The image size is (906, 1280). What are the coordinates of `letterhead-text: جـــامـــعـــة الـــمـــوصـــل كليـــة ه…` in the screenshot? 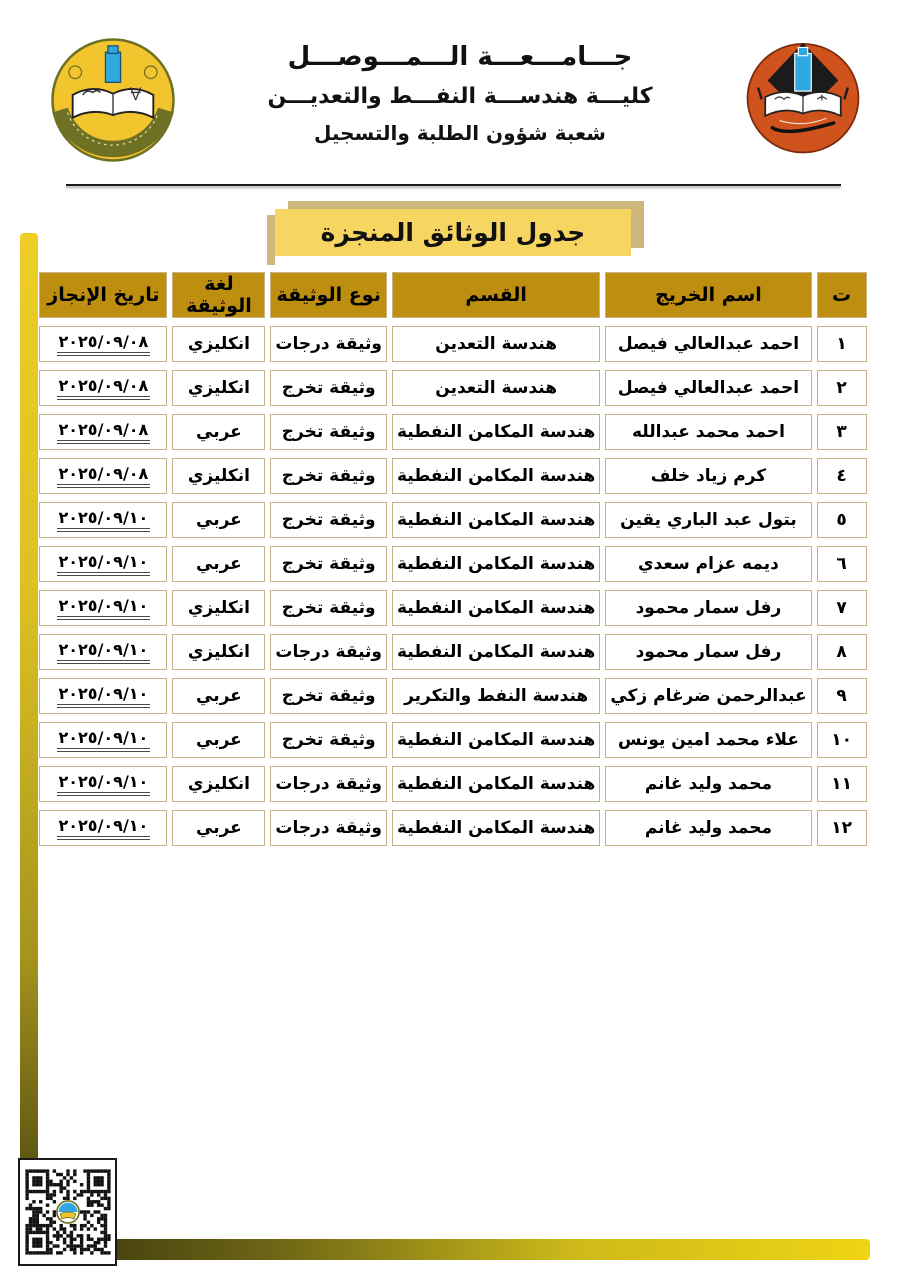 It's located at (460, 90).